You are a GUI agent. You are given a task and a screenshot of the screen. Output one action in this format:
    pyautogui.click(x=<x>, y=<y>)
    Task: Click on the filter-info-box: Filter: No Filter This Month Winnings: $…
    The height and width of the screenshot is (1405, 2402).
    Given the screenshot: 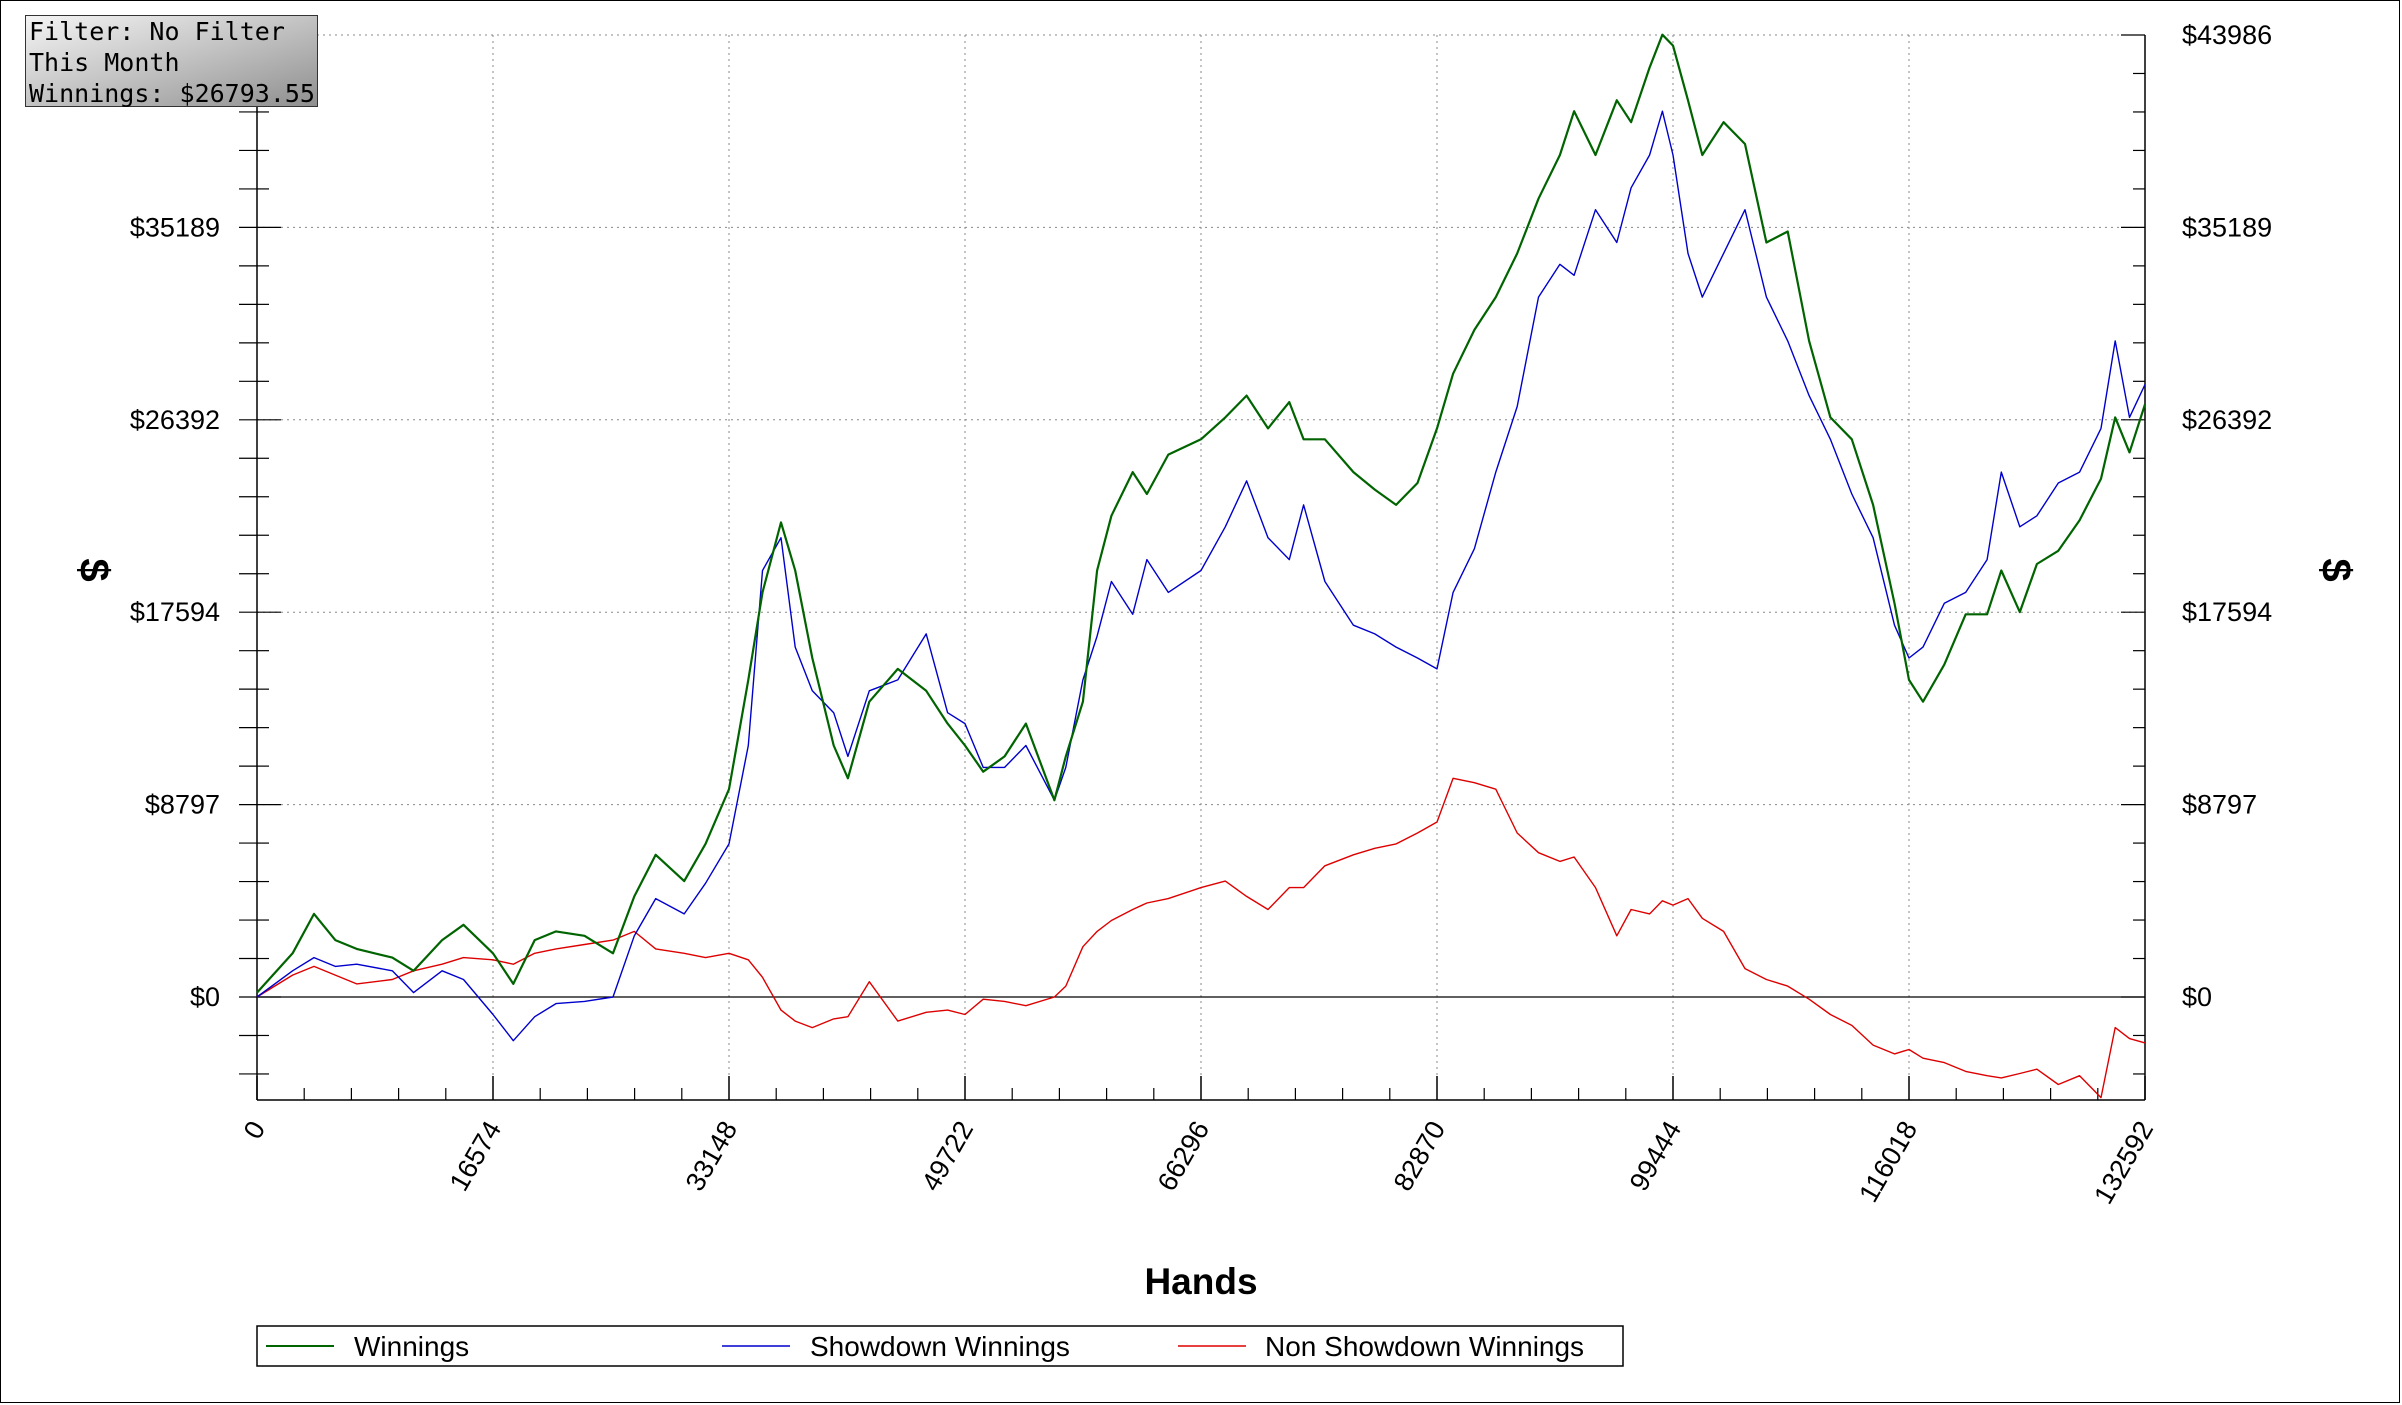 What is the action you would take?
    pyautogui.click(x=171, y=61)
    